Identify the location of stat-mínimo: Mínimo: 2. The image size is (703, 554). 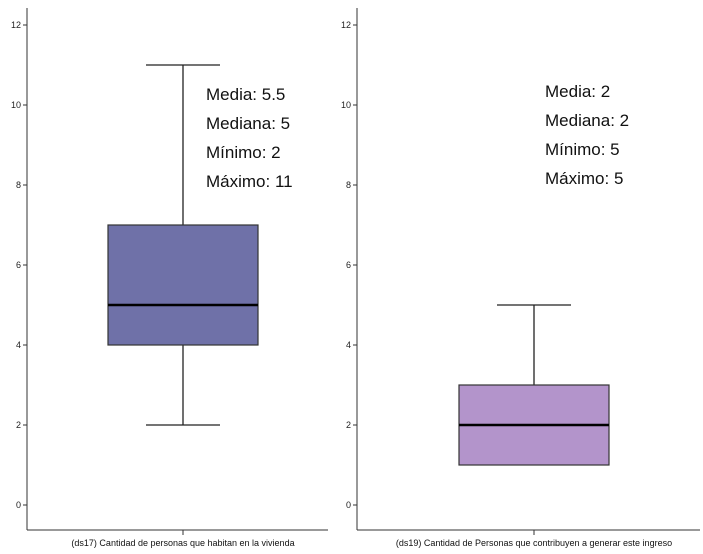
(243, 152).